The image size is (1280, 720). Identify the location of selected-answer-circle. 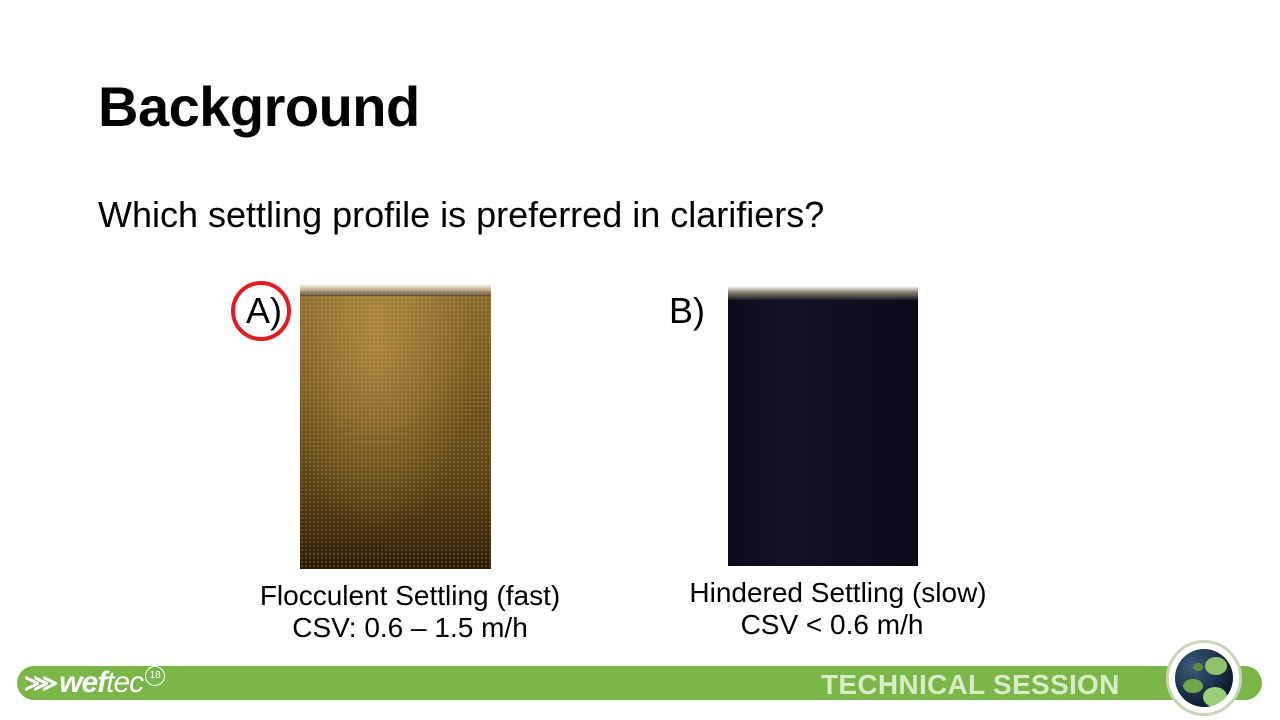
(261, 311).